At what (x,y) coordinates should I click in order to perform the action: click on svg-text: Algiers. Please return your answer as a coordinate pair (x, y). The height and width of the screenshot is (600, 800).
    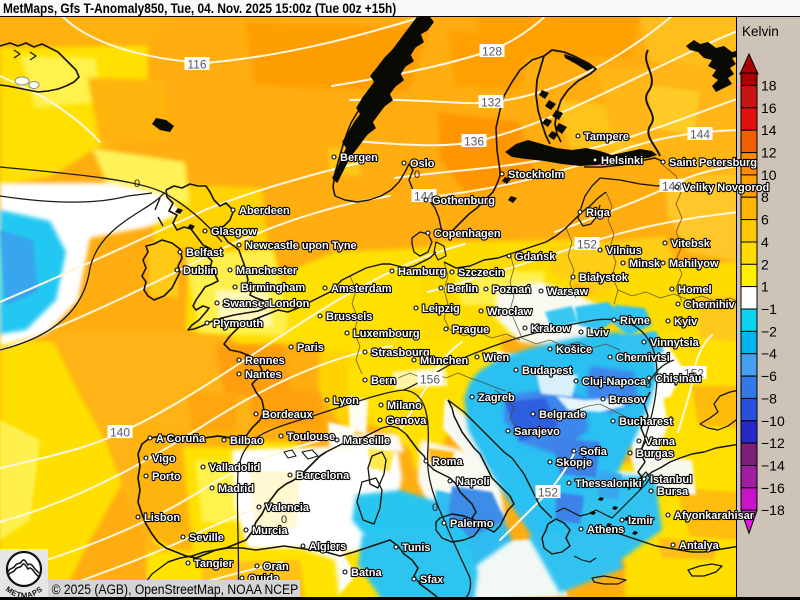
    Looking at the image, I should click on (327, 547).